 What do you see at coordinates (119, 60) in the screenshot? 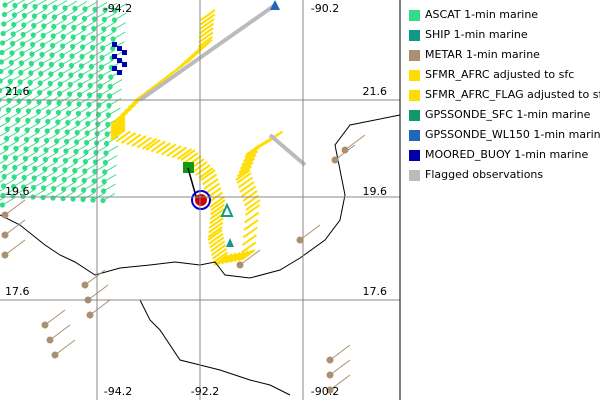
I see `buoy-point` at bounding box center [119, 60].